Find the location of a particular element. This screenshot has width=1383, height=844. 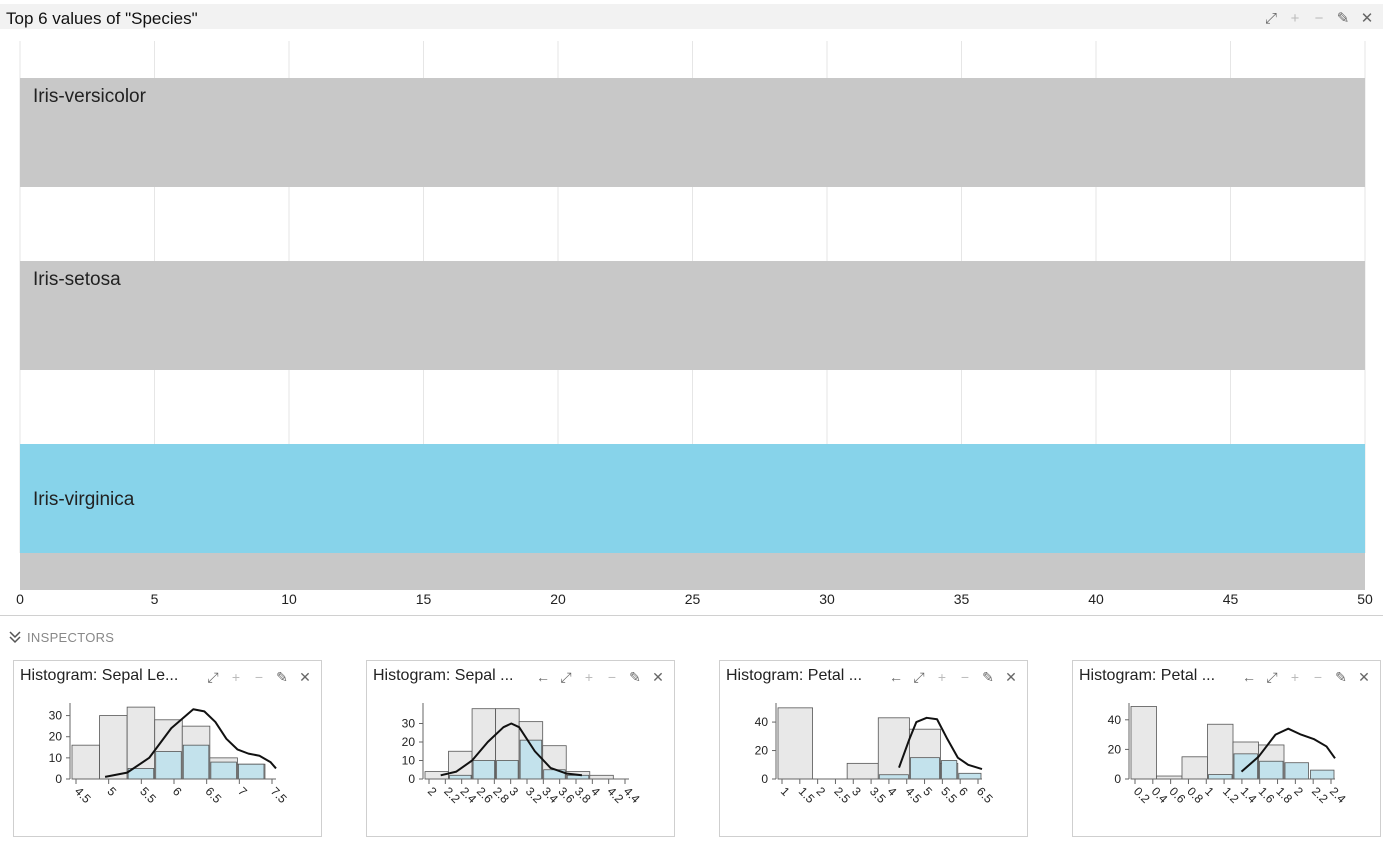

bar-label: Iris-virginica is located at coordinates (84, 499).